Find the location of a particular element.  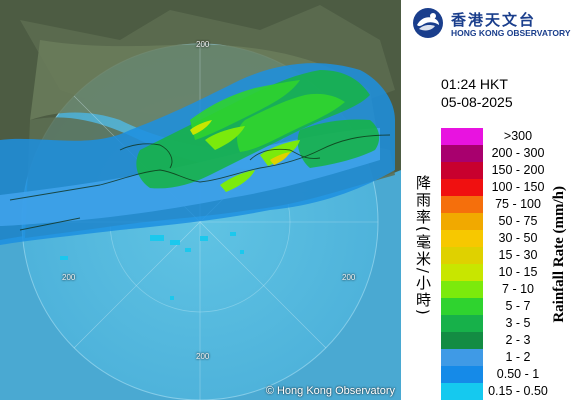

legend-label: 0.50 - 1 is located at coordinates (518, 374).